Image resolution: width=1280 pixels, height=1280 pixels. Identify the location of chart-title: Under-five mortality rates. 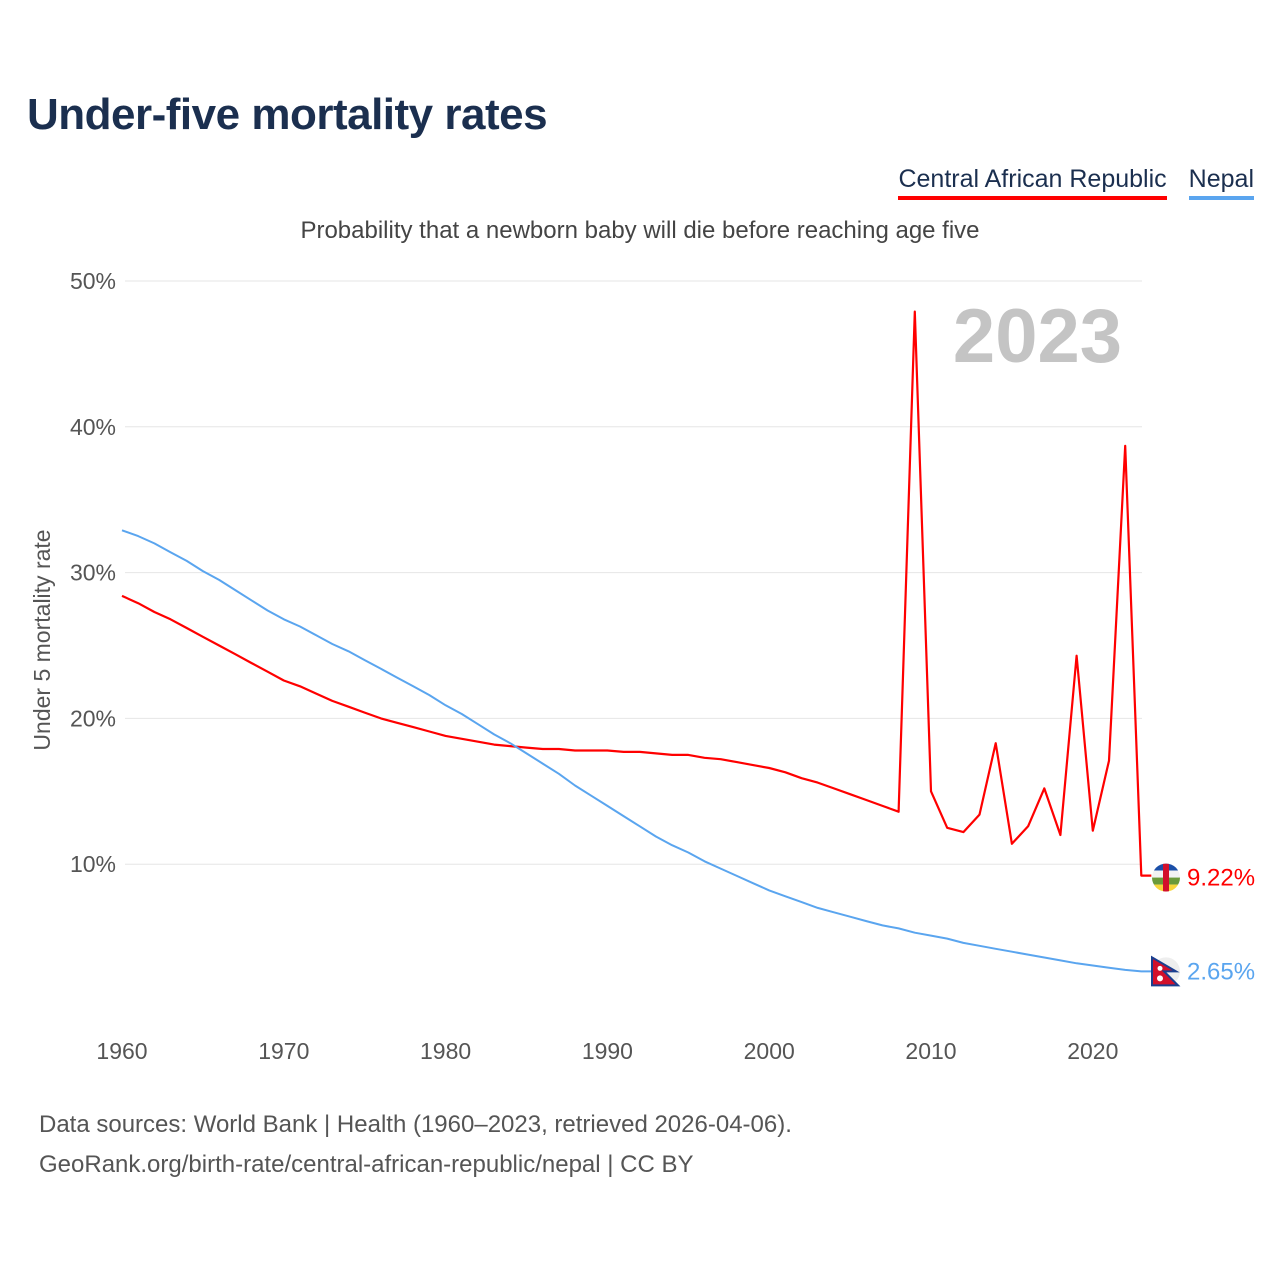
(287, 114).